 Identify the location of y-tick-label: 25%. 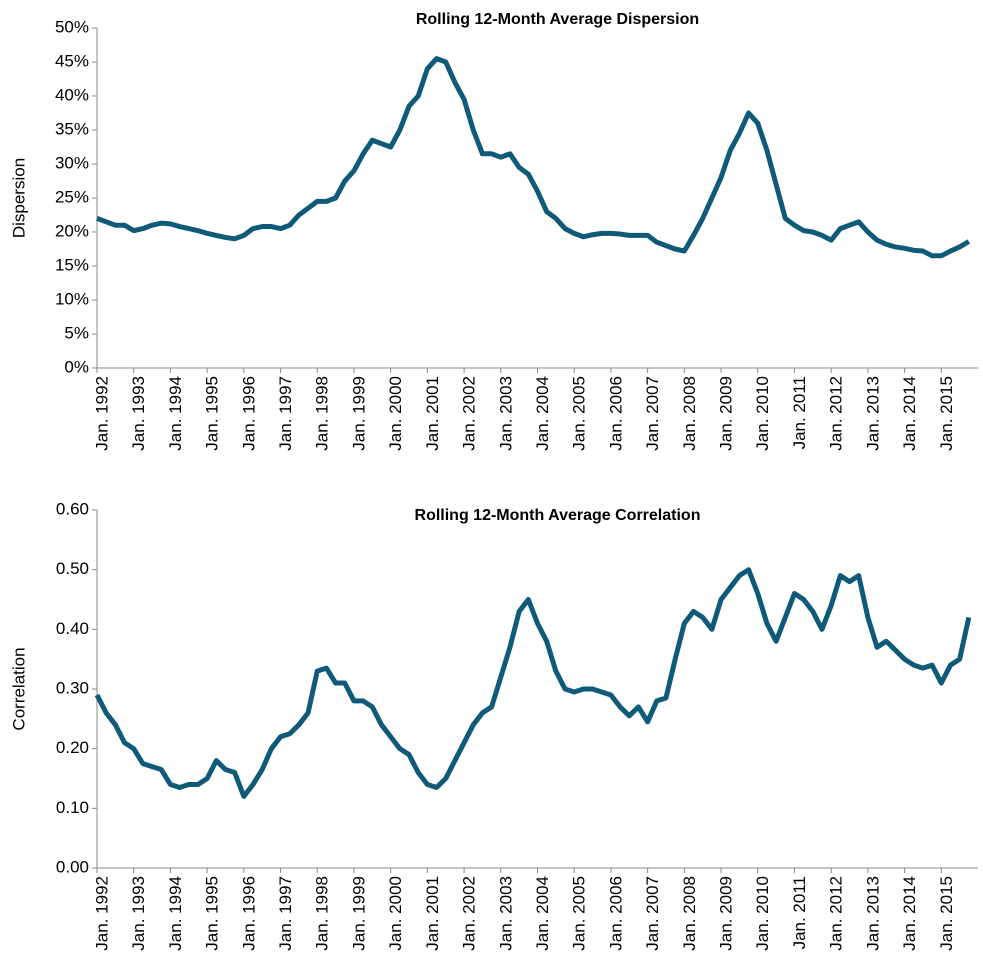
(72, 196).